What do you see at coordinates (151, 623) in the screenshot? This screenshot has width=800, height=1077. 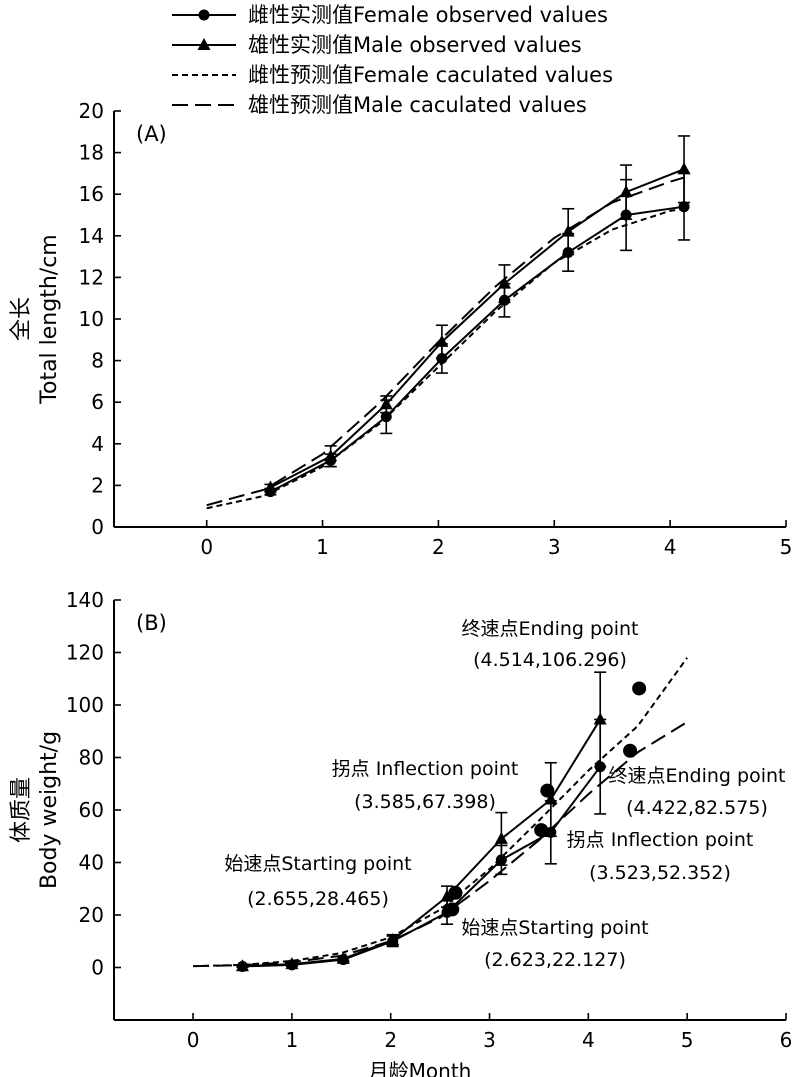 I see `panel-label: (B)` at bounding box center [151, 623].